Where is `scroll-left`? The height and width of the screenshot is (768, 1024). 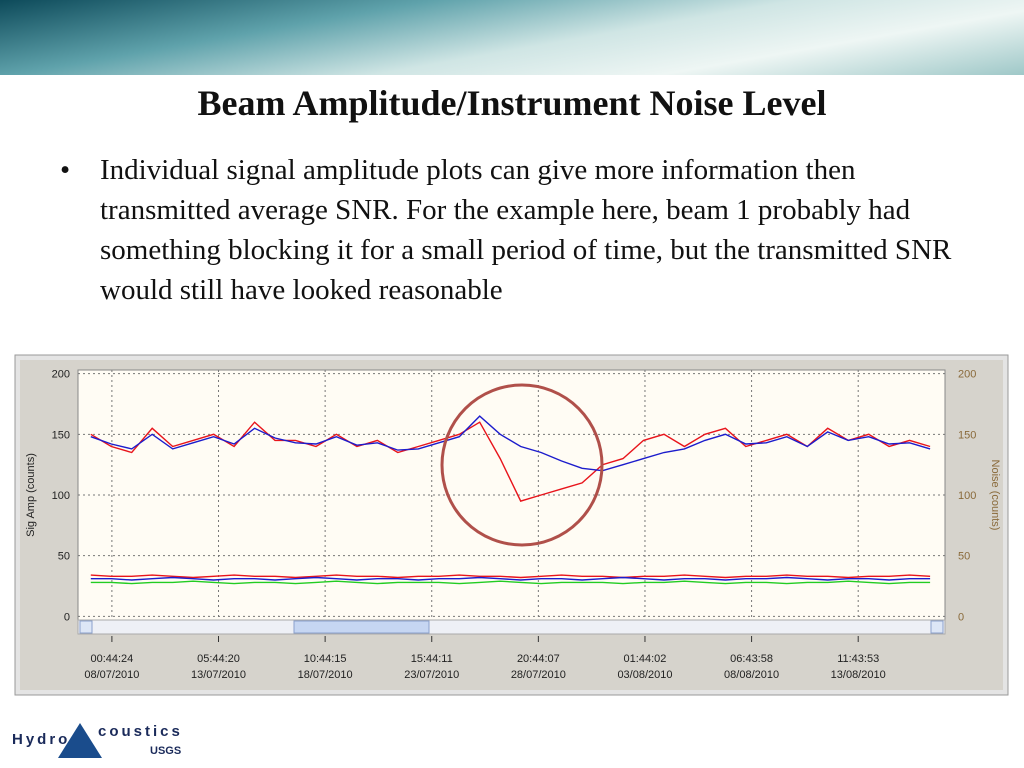 scroll-left is located at coordinates (86, 627).